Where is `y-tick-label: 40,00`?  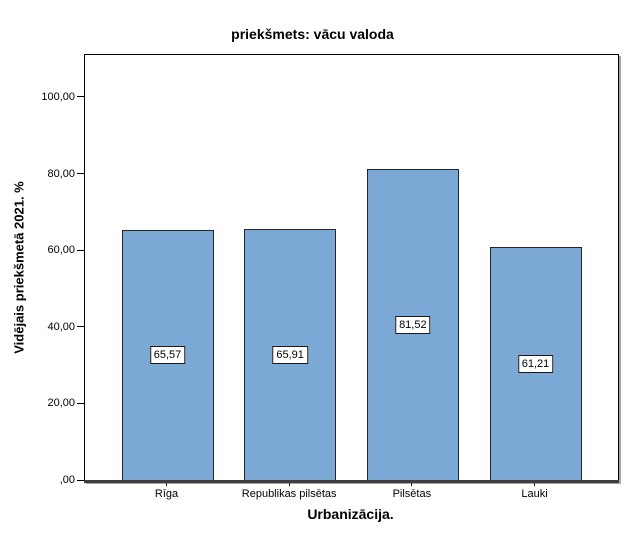
y-tick-label: 40,00 is located at coordinates (61, 326).